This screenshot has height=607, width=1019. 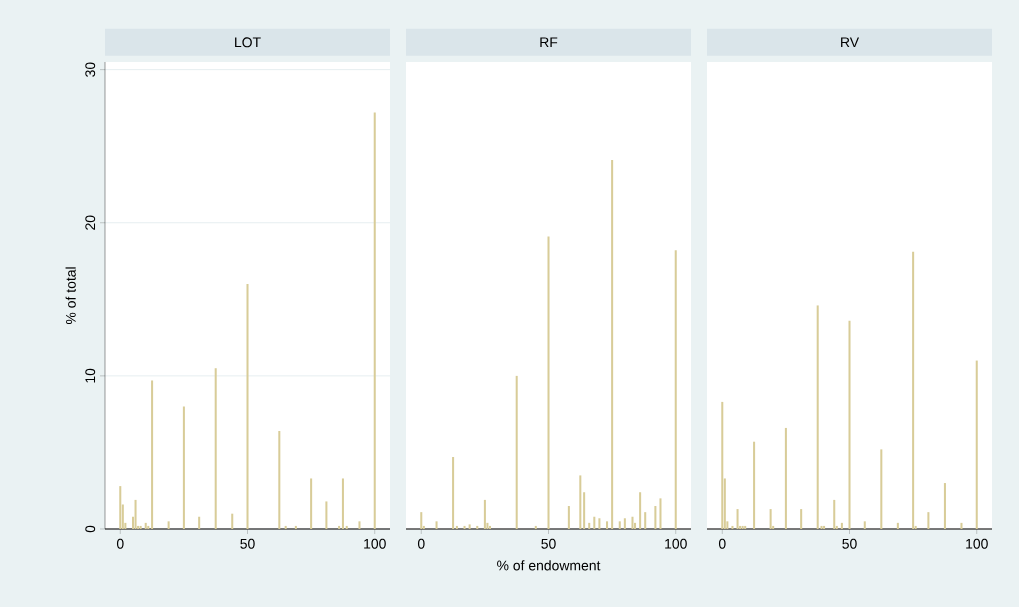 I want to click on y-tick-label: 20, so click(x=90, y=222).